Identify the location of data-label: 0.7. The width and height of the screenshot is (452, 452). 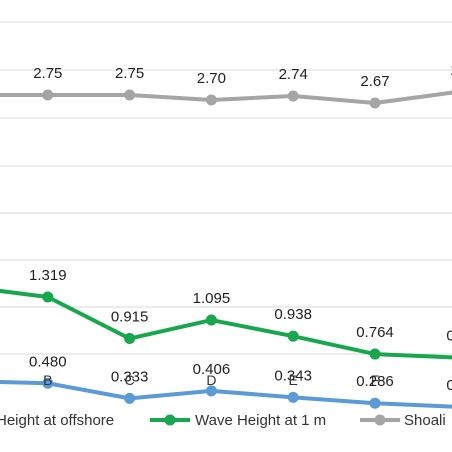
(449, 336).